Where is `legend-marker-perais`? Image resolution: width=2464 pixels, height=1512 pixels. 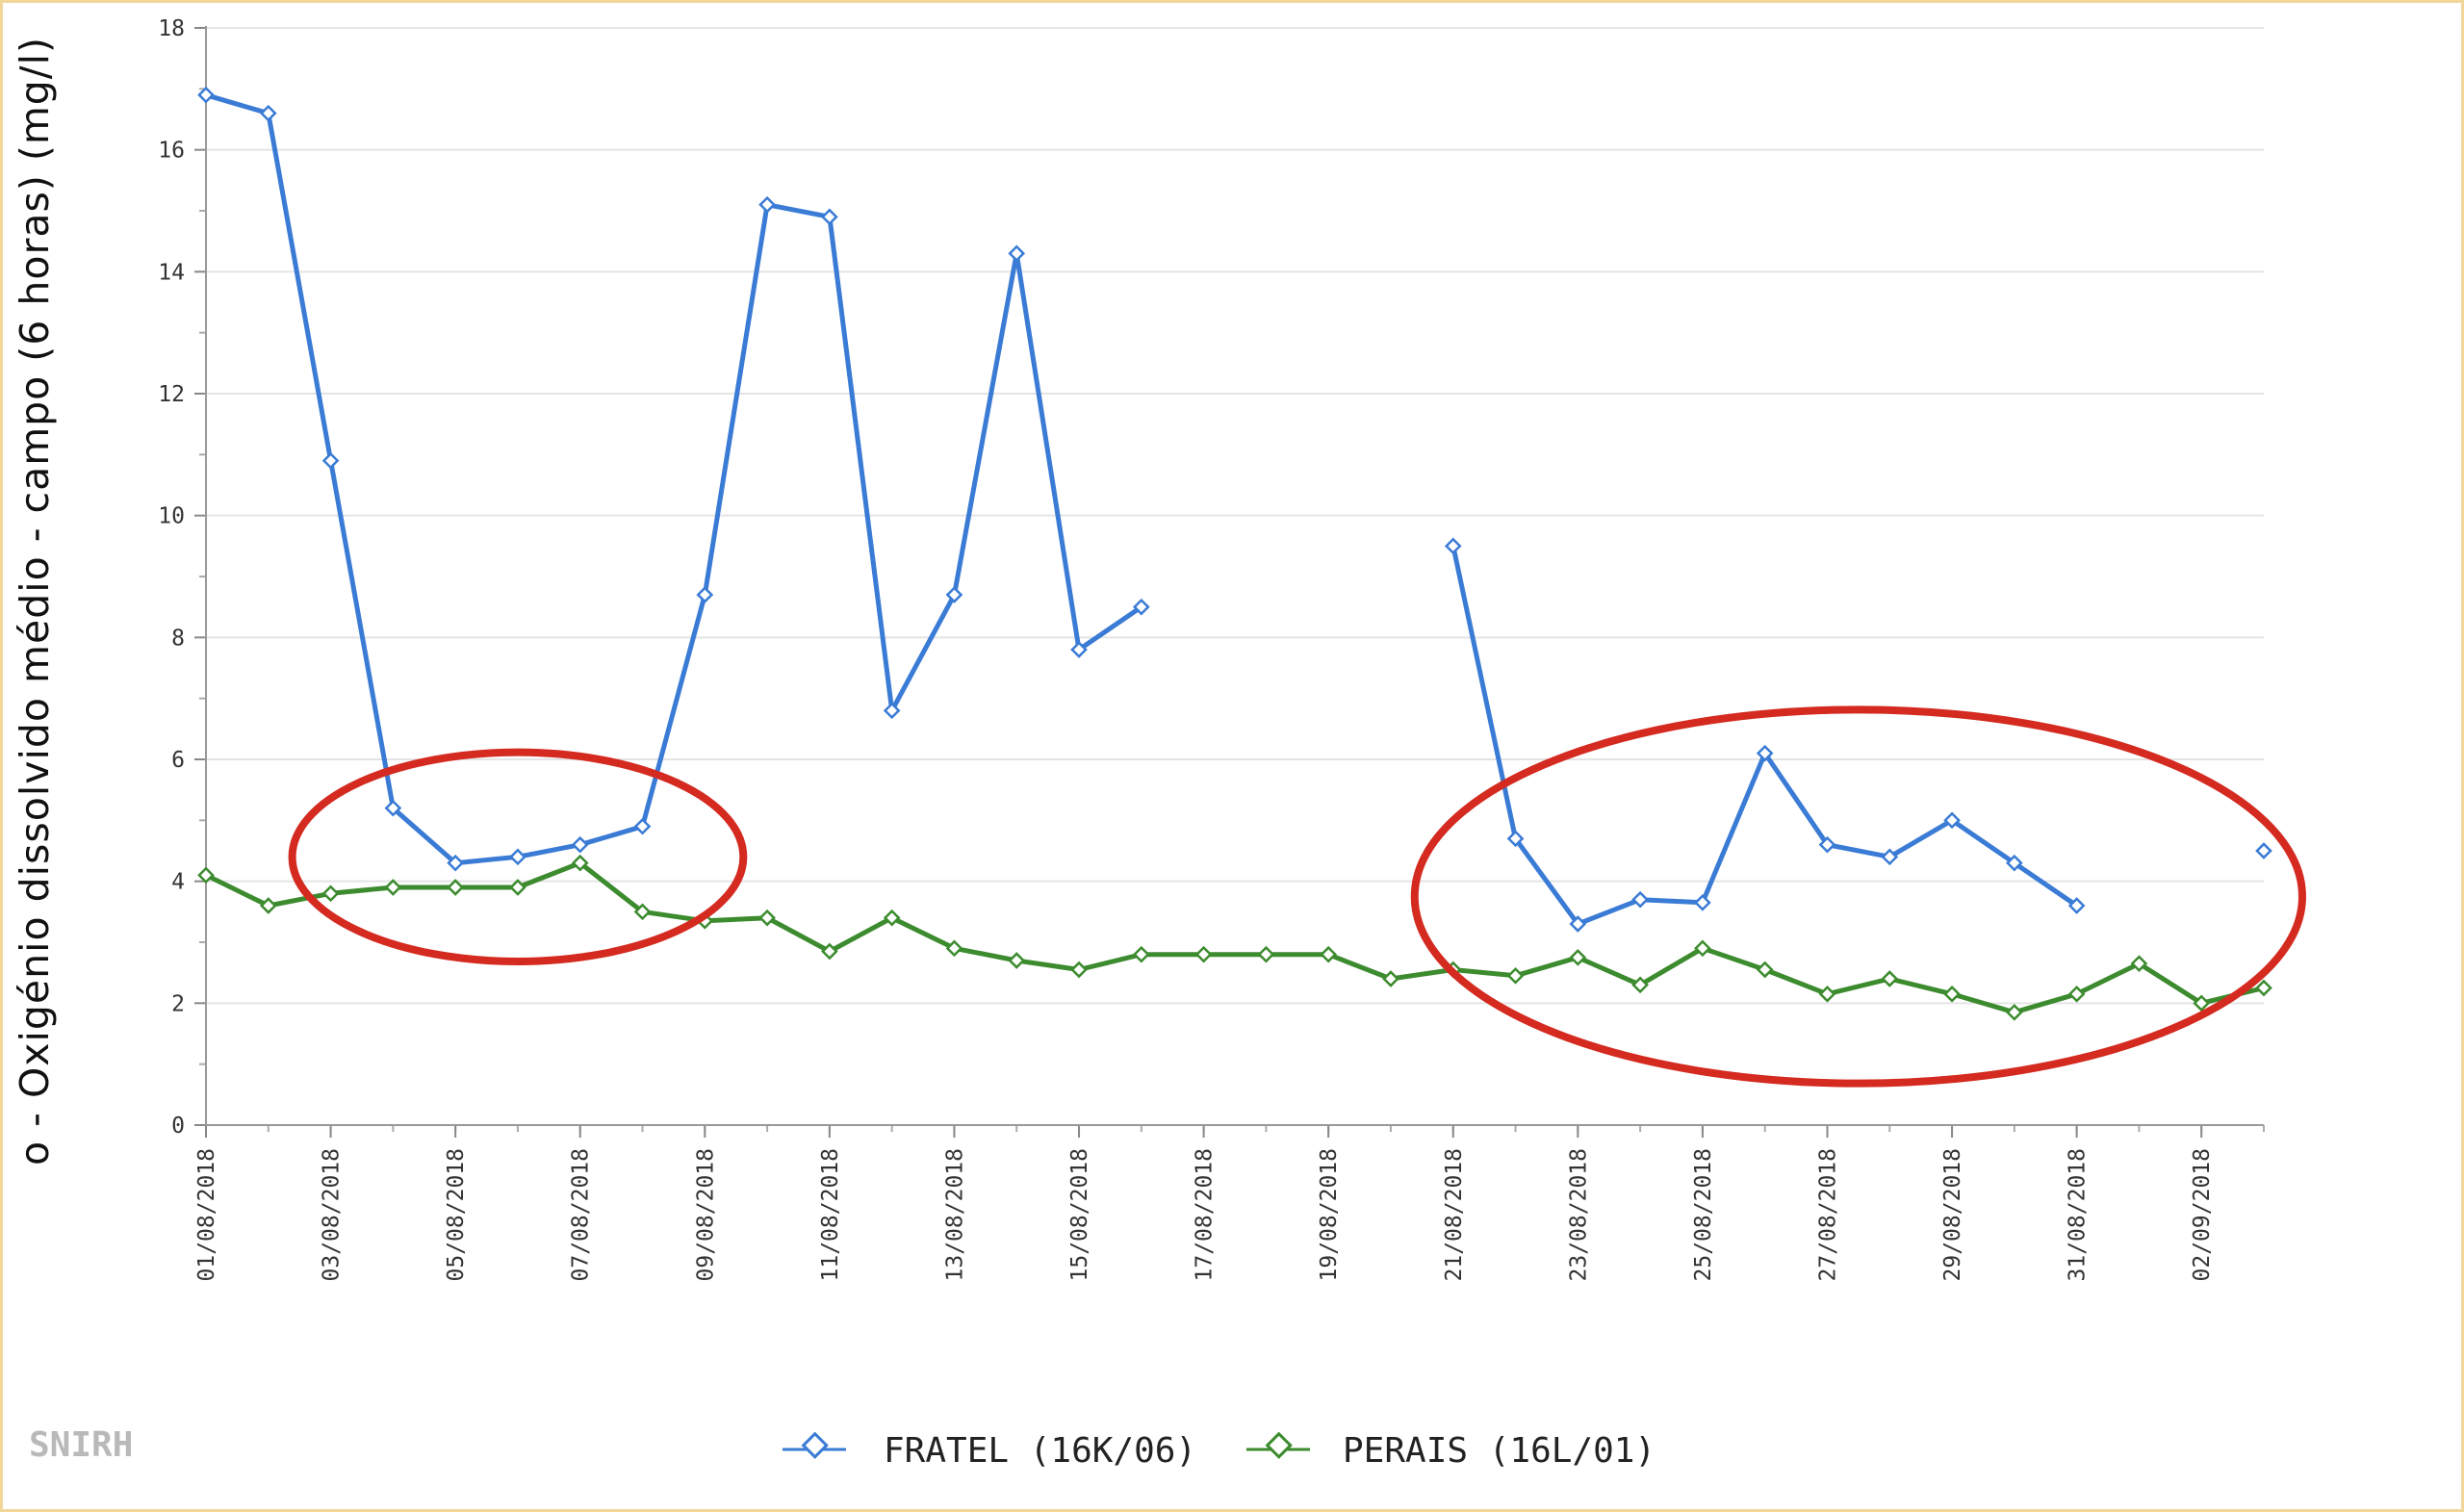 legend-marker-perais is located at coordinates (1279, 1445).